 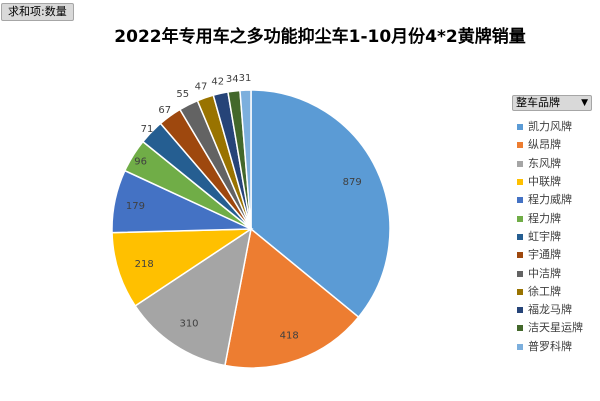 I want to click on legend-label: 虹宇牌, so click(x=544, y=237).